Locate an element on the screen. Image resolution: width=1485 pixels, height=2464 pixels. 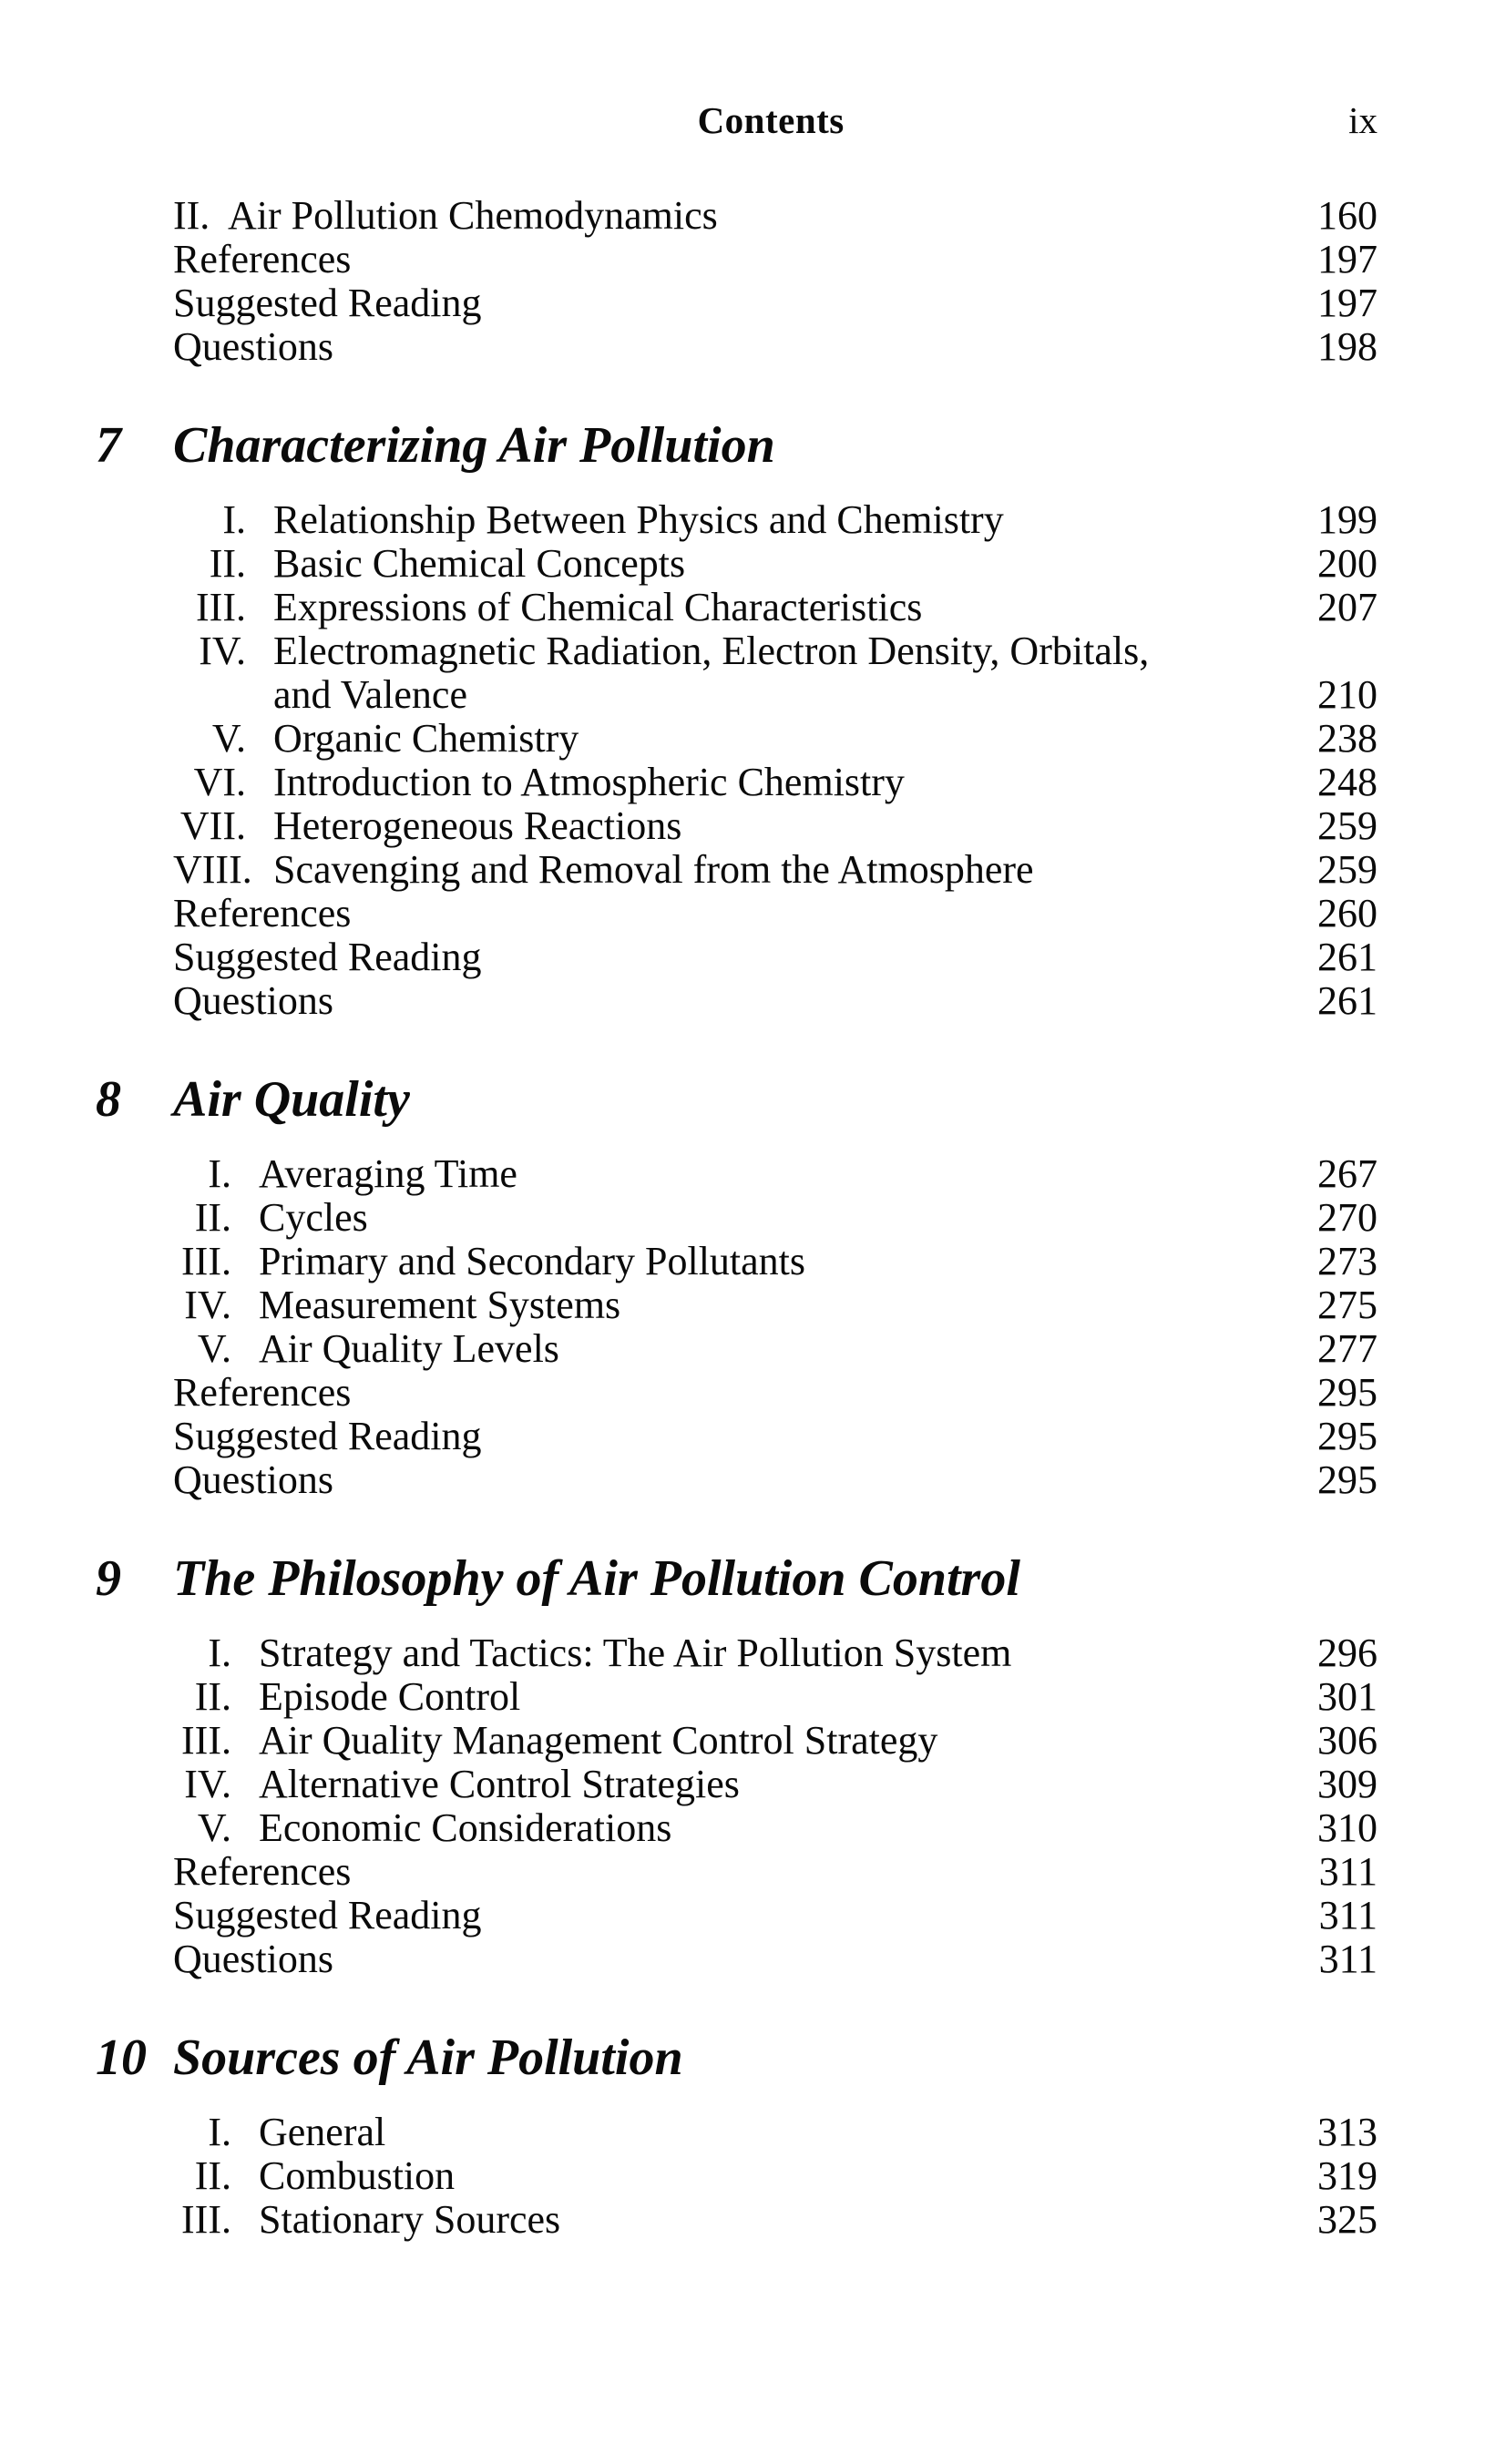
toc-entry: References 295 is located at coordinates (775, 1393).